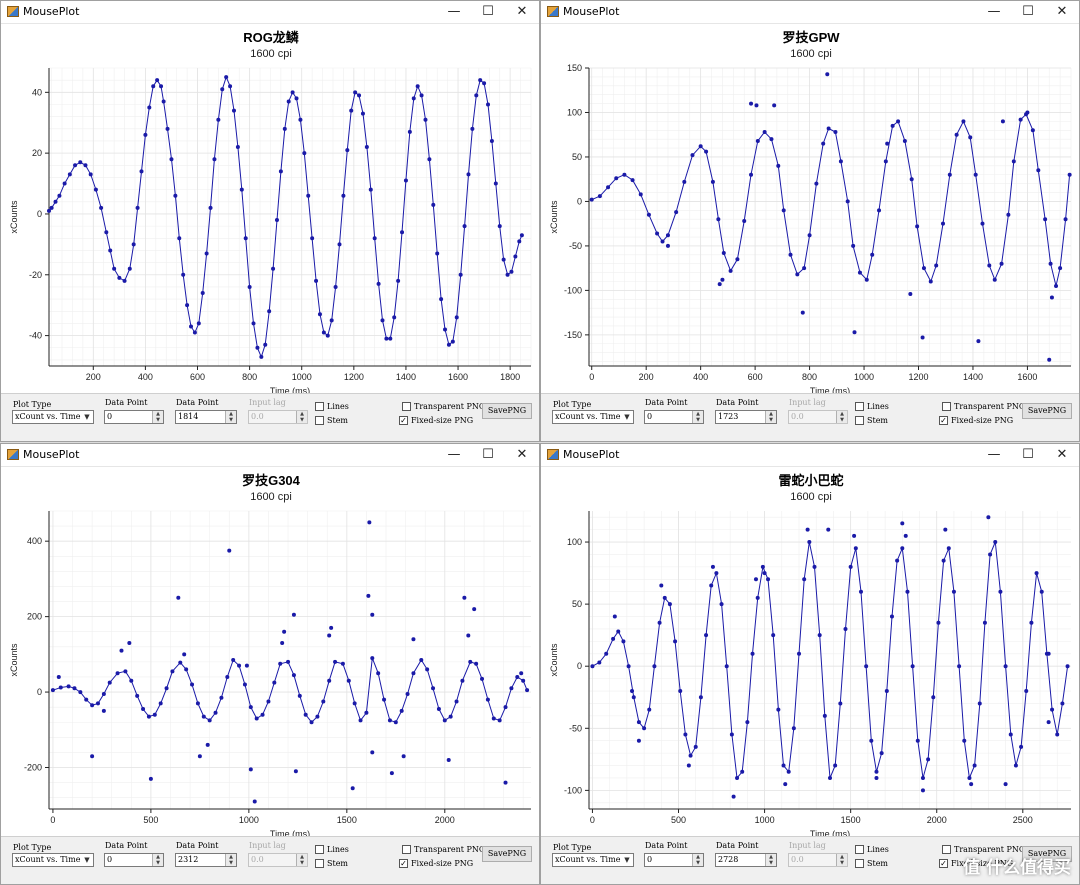 Image resolution: width=1080 pixels, height=885 pixels. I want to click on stem-label: Stem, so click(878, 420).